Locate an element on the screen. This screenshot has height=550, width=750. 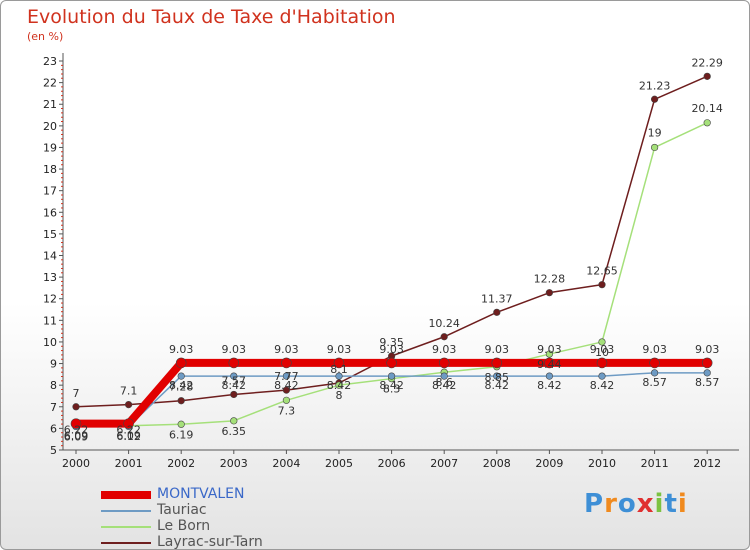
data-label: 7.3 is located at coordinates (287, 410).